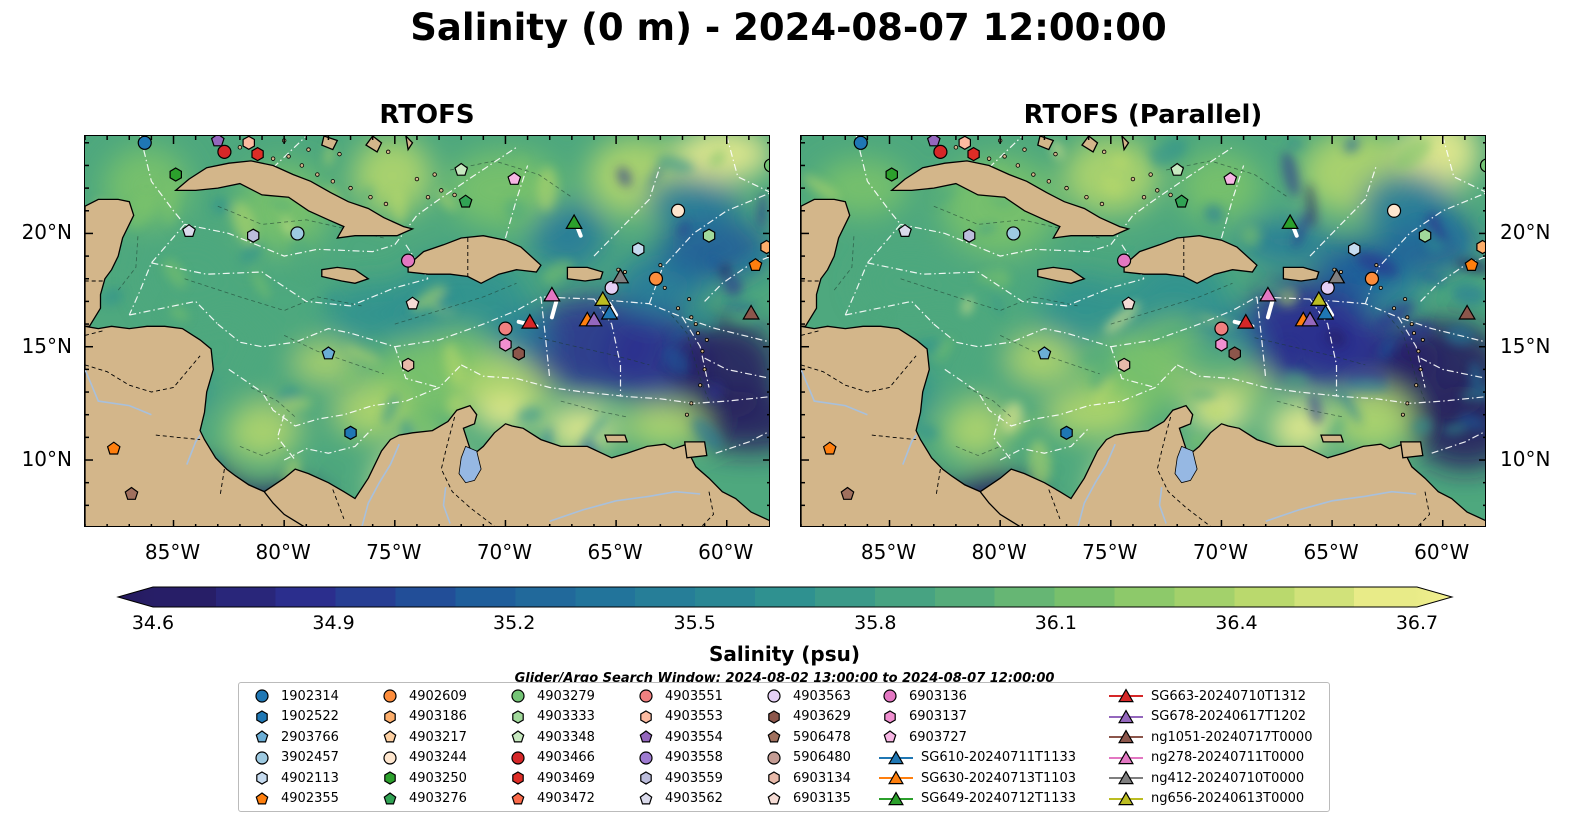 This screenshot has width=1577, height=829. Describe the element at coordinates (46, 345) in the screenshot. I see `lat-tick-label: 15°N` at that location.